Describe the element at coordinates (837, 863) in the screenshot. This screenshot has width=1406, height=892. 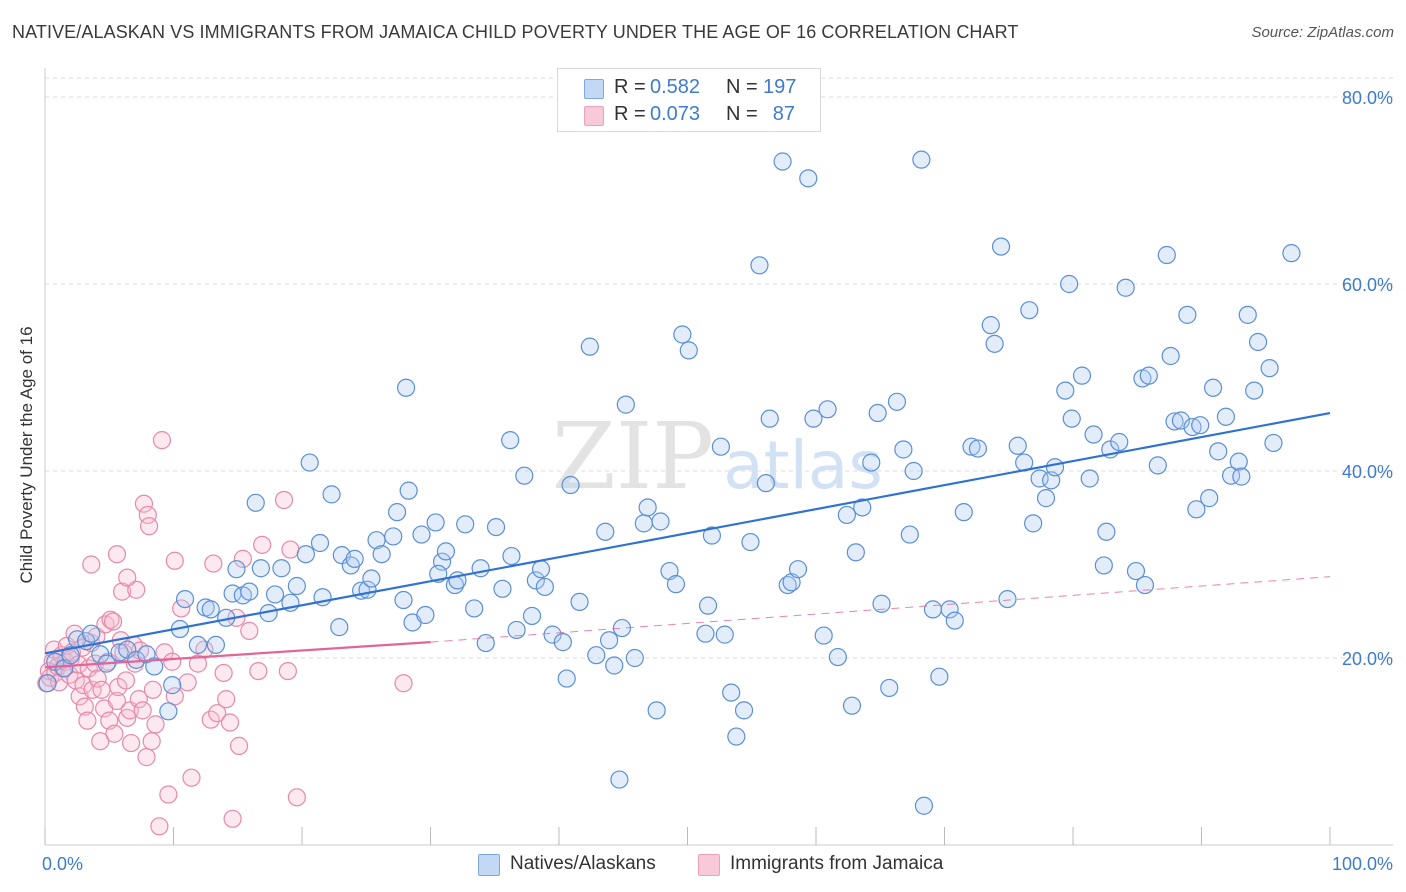
I see `legend-label-jamaica: Immigrants from Jamaica` at that location.